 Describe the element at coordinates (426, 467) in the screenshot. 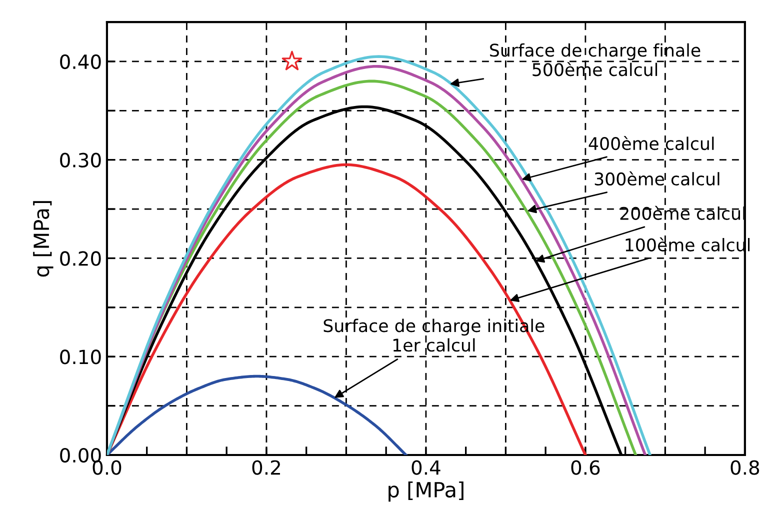

I see `x-tick-label: 0.4` at that location.